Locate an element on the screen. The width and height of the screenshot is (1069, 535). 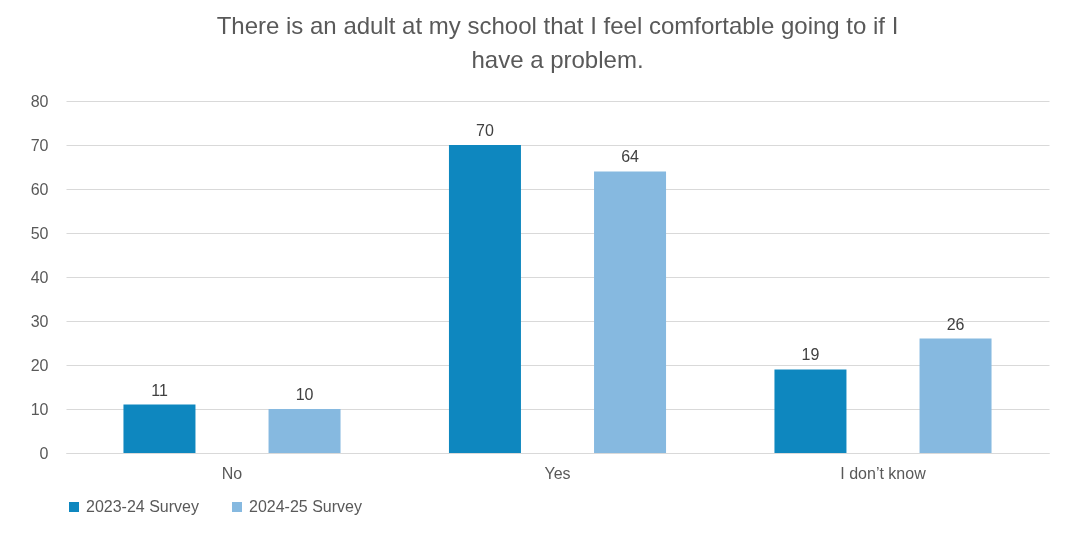
legend-label: 2023-24 Survey is located at coordinates (142, 506).